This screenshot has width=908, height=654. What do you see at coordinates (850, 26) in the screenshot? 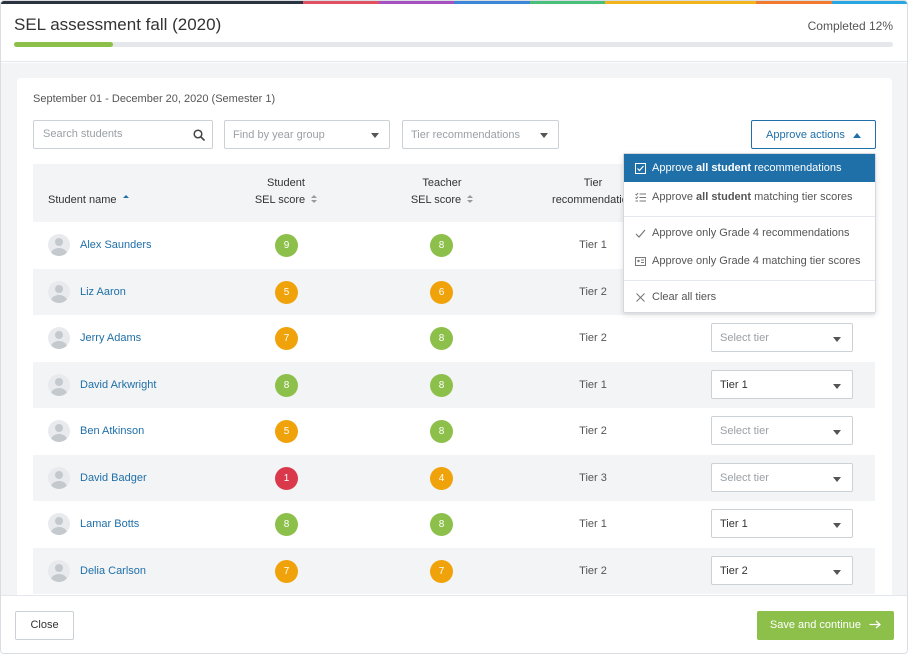
I see `completion-status: Completed 12%` at bounding box center [850, 26].